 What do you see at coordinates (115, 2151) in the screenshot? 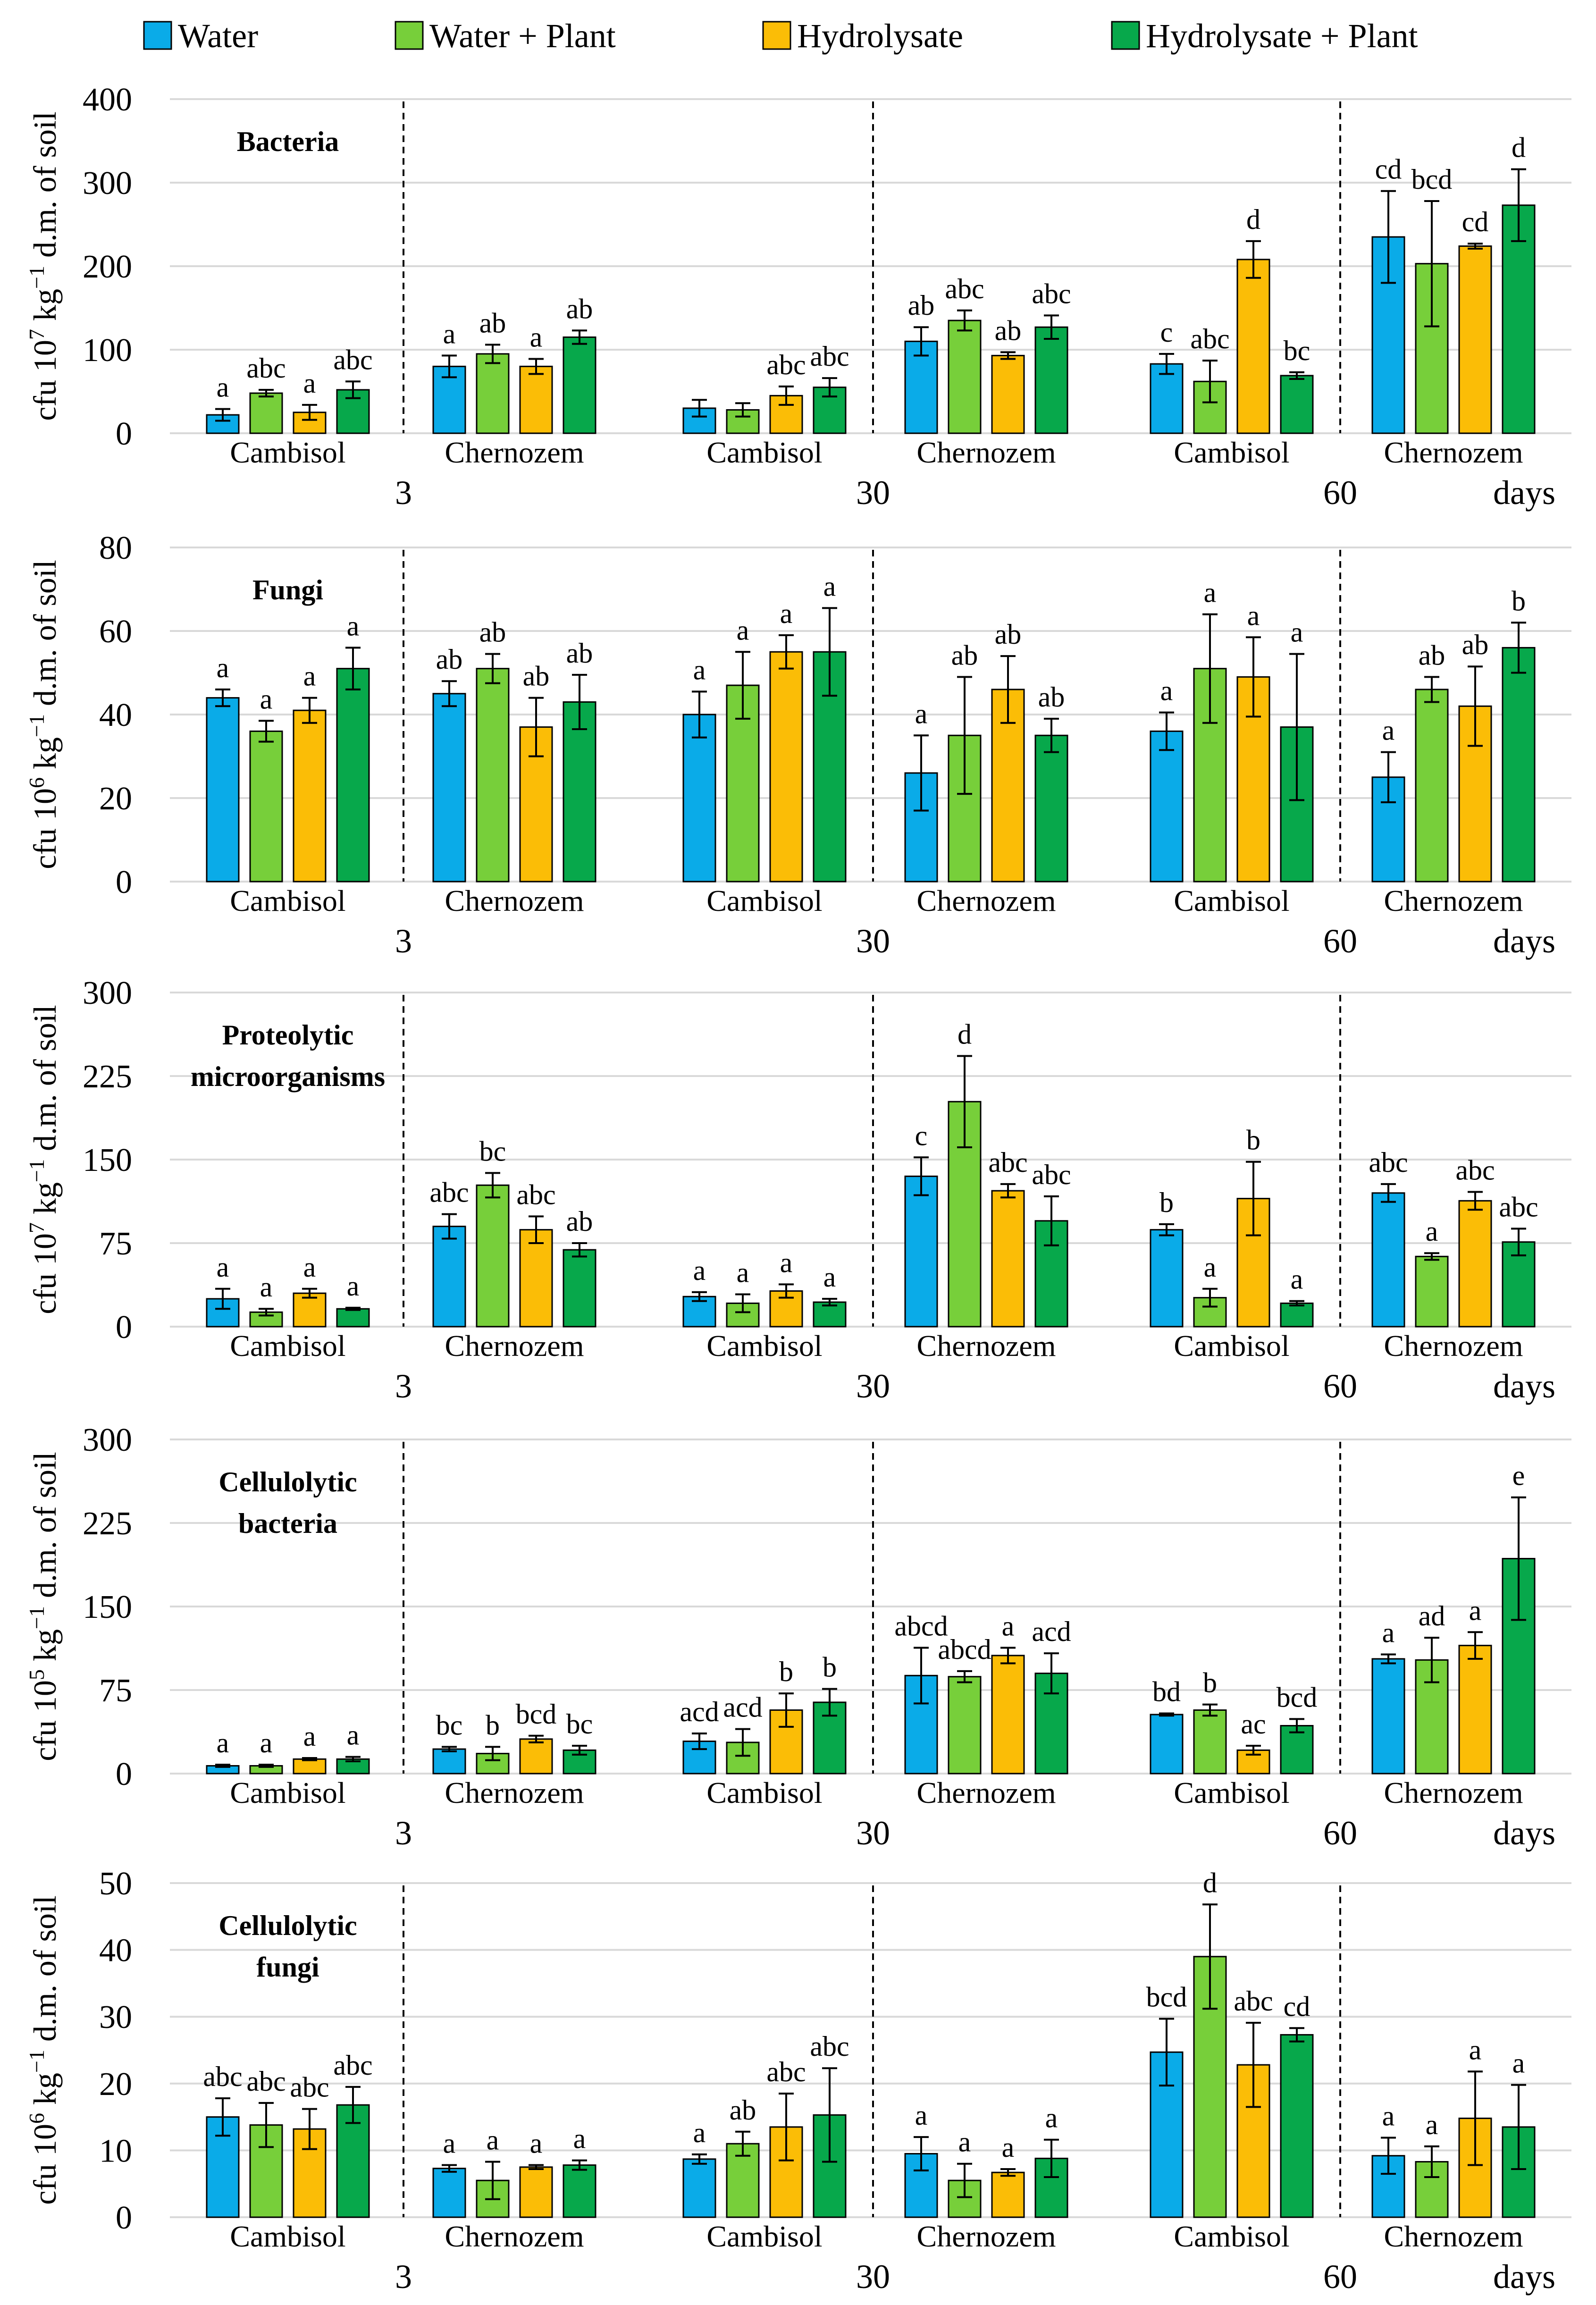
I see `y-tick-label: 10` at bounding box center [115, 2151].